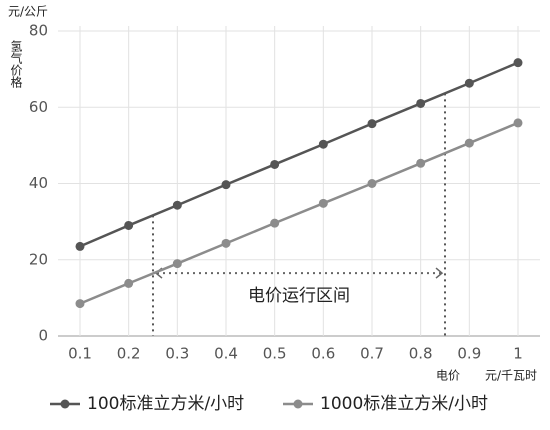 This screenshot has width=550, height=430. What do you see at coordinates (38, 183) in the screenshot?
I see `y-tick-label: 40` at bounding box center [38, 183].